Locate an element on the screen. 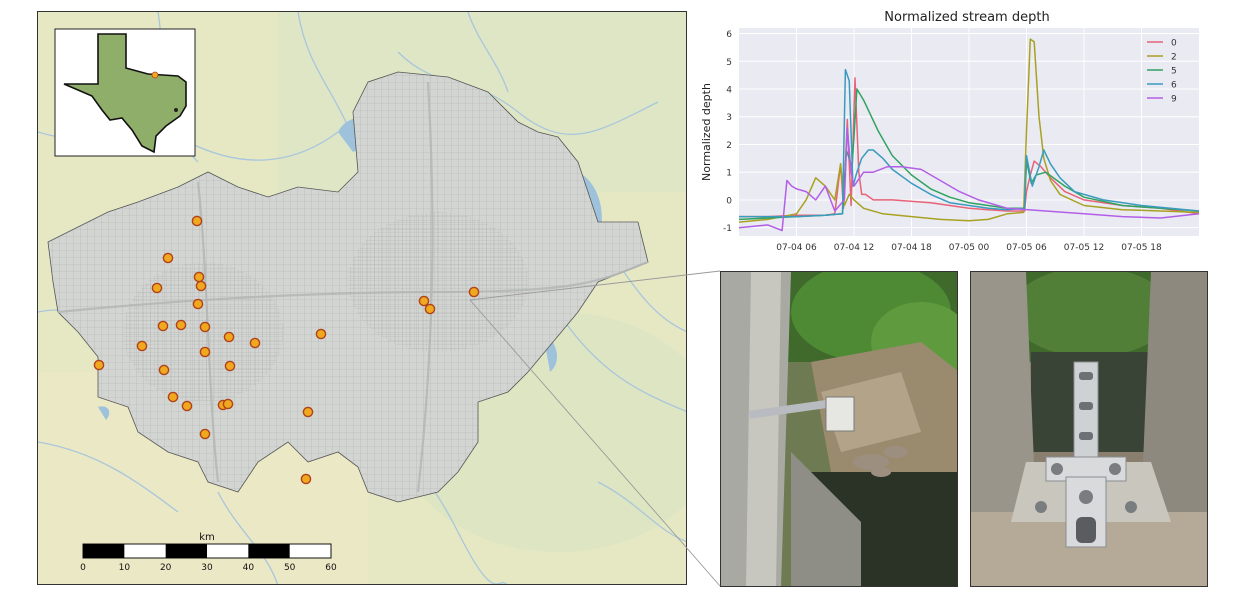 This screenshot has width=1240, height=596. legend-label: 5 is located at coordinates (1174, 72).